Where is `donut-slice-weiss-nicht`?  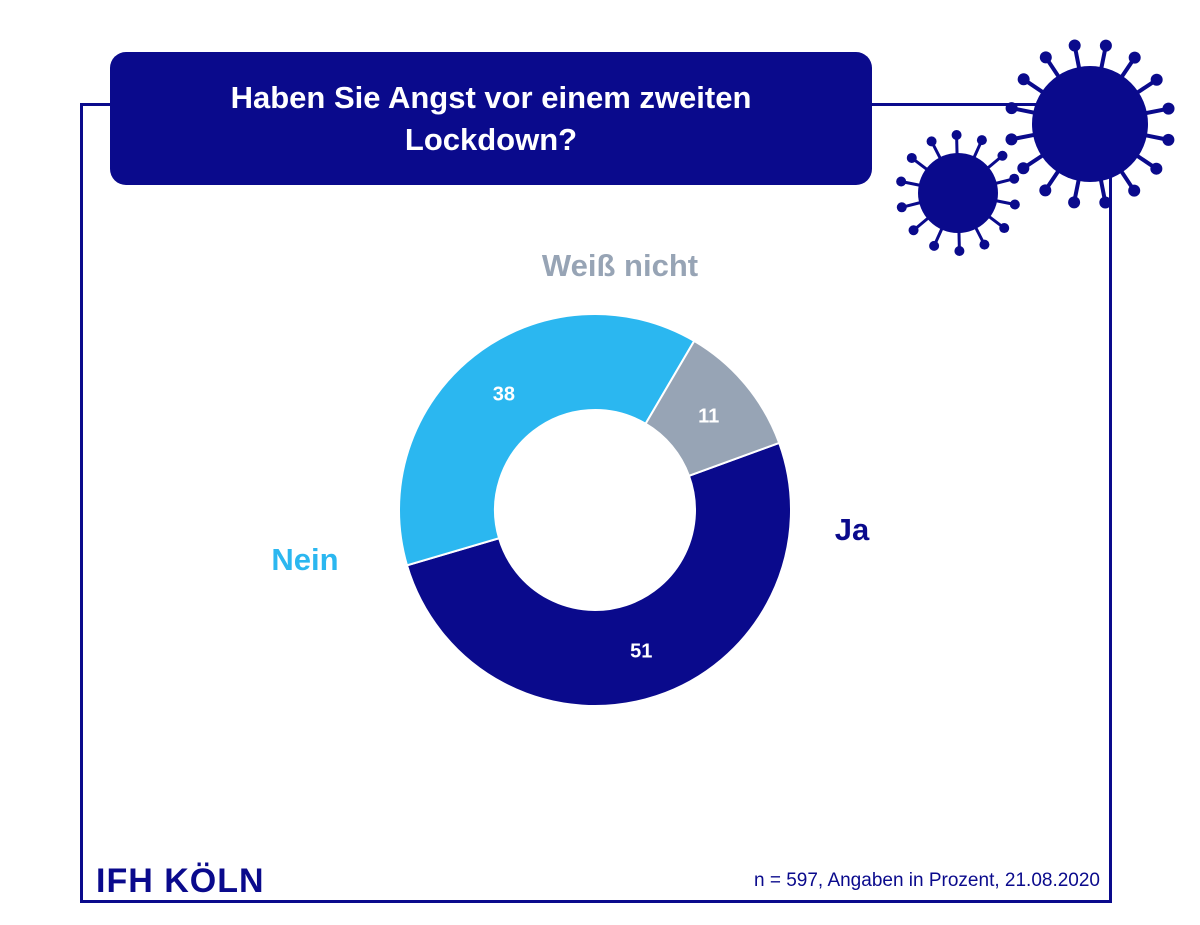 donut-slice-weiss-nicht is located at coordinates (712, 408).